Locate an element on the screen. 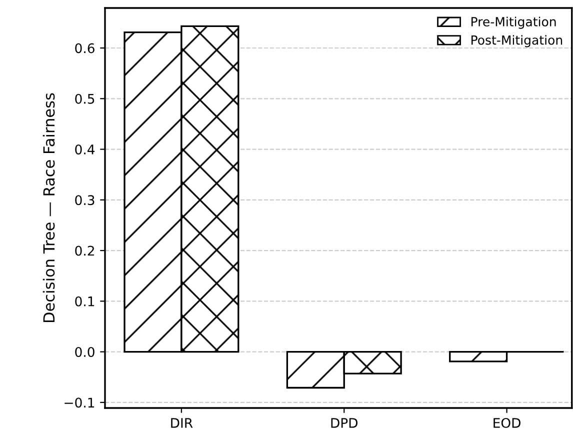 The height and width of the screenshot is (441, 573). y-axis-title: Decision Tree — Race Fairness is located at coordinates (48, 207).